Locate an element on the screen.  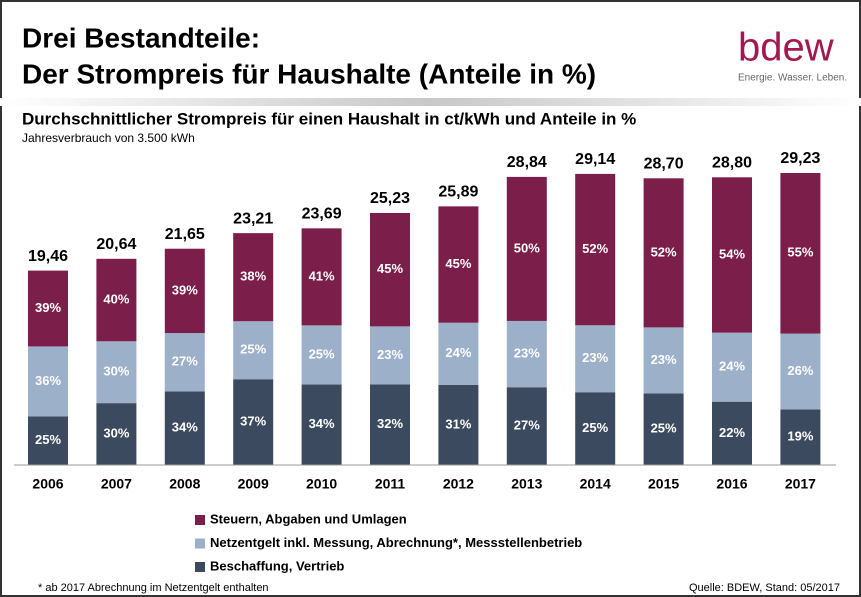
header-band is located at coordinates (430, 102).